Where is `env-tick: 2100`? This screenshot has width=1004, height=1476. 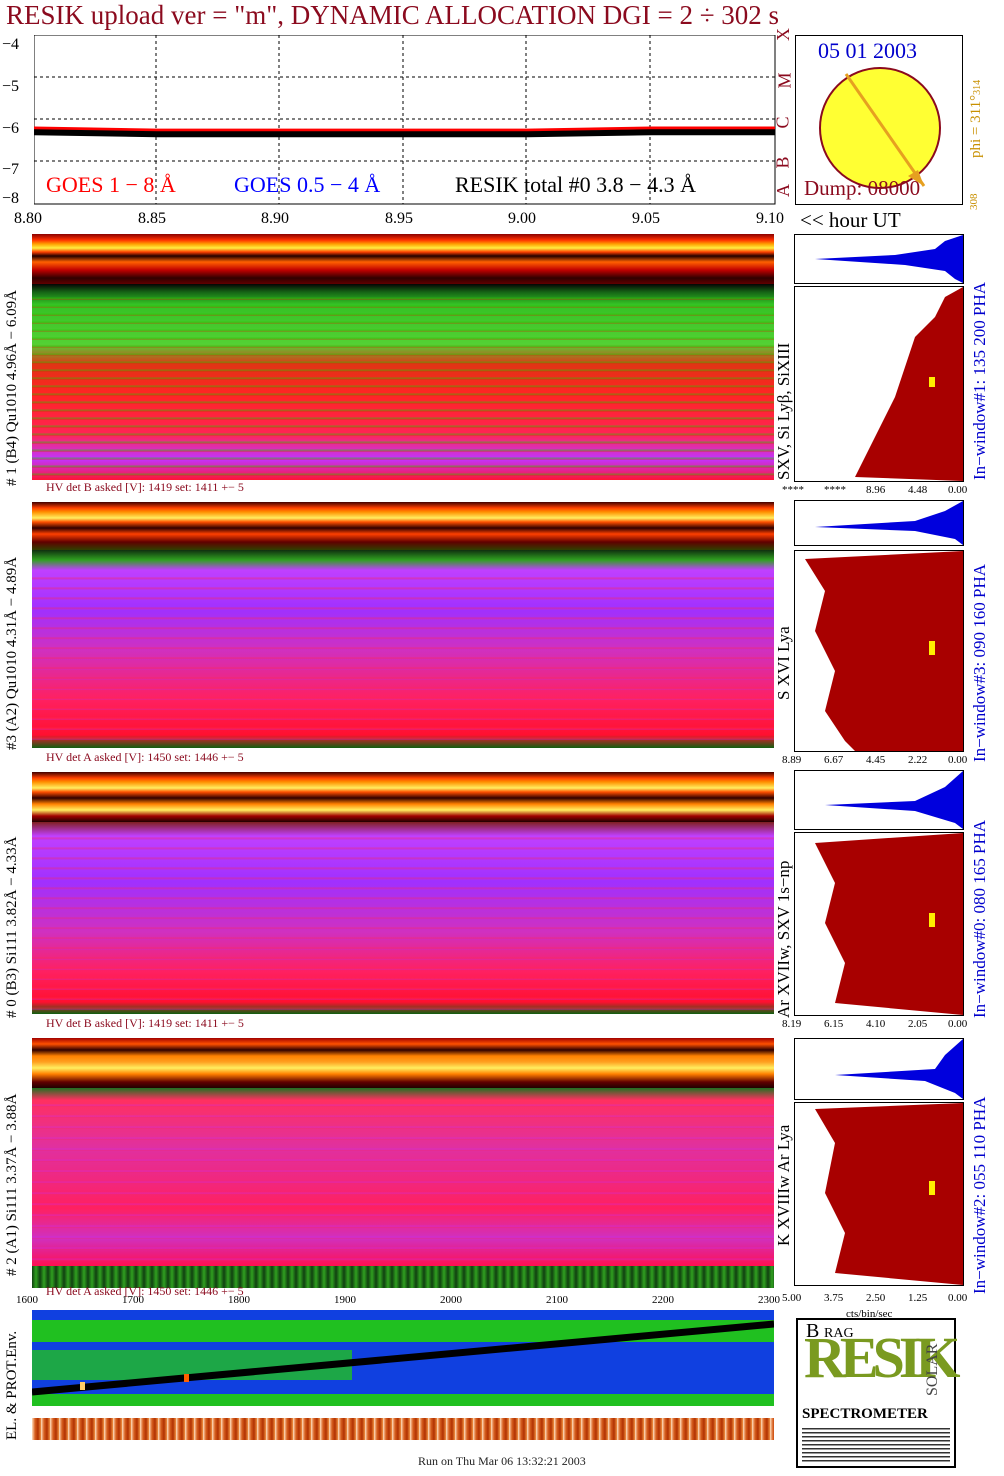 env-tick: 2100 is located at coordinates (557, 1300).